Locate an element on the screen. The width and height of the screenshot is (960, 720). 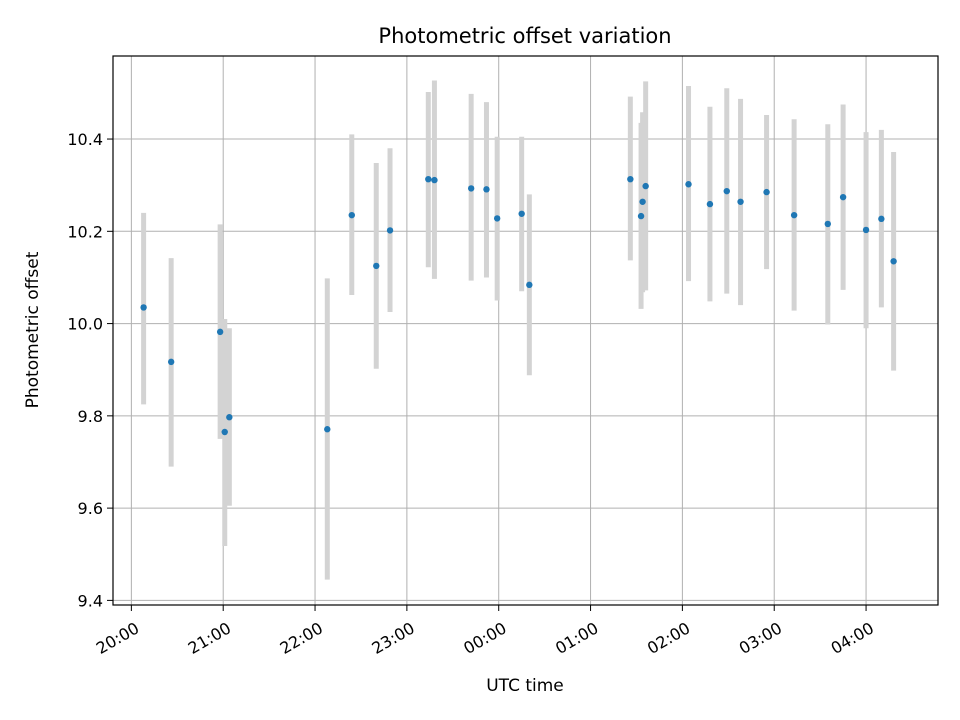
x-axis-label: UTC time is located at coordinates (525, 686).